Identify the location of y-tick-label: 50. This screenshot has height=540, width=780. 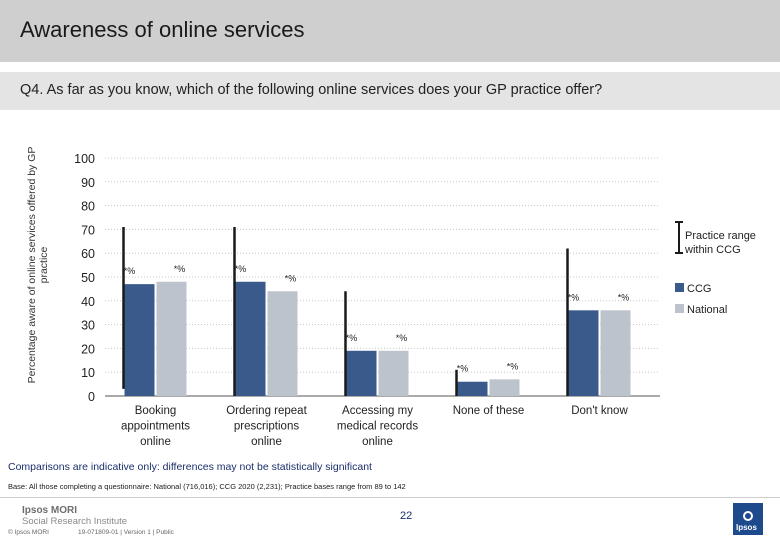
(88, 278).